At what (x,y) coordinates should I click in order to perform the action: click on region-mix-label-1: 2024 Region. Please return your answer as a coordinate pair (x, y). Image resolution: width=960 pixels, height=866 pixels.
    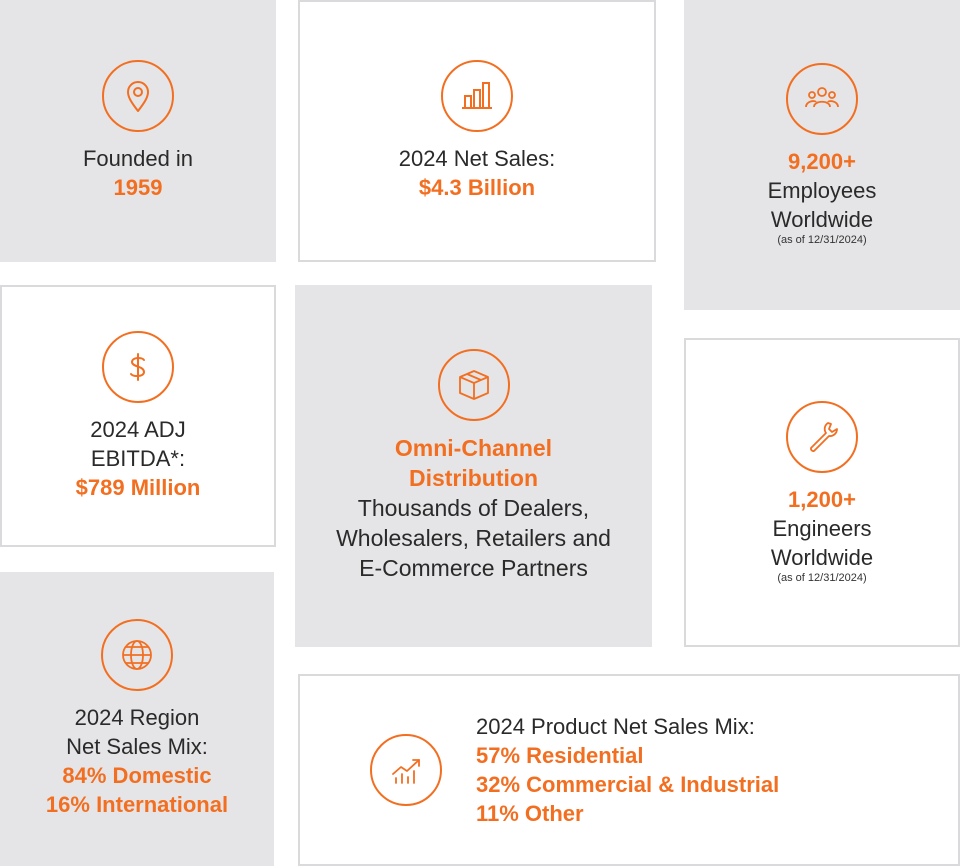
    Looking at the image, I should click on (137, 717).